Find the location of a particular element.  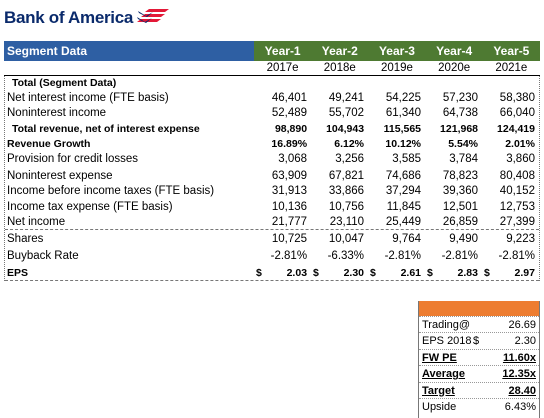

cell-value: 2.30 is located at coordinates (354, 273).